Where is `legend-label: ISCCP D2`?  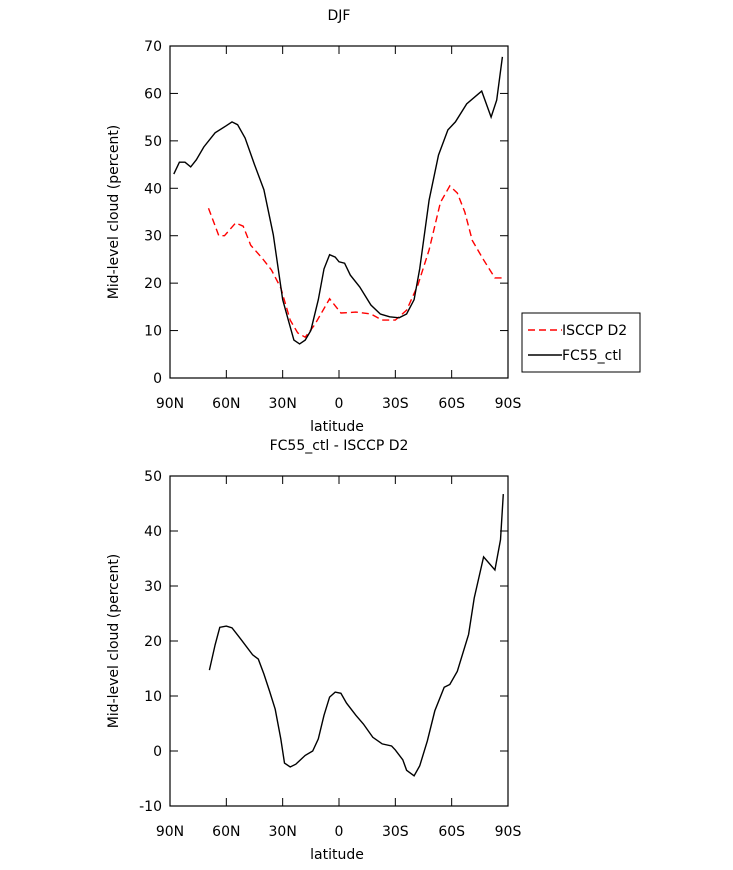
legend-label: ISCCP D2 is located at coordinates (594, 331).